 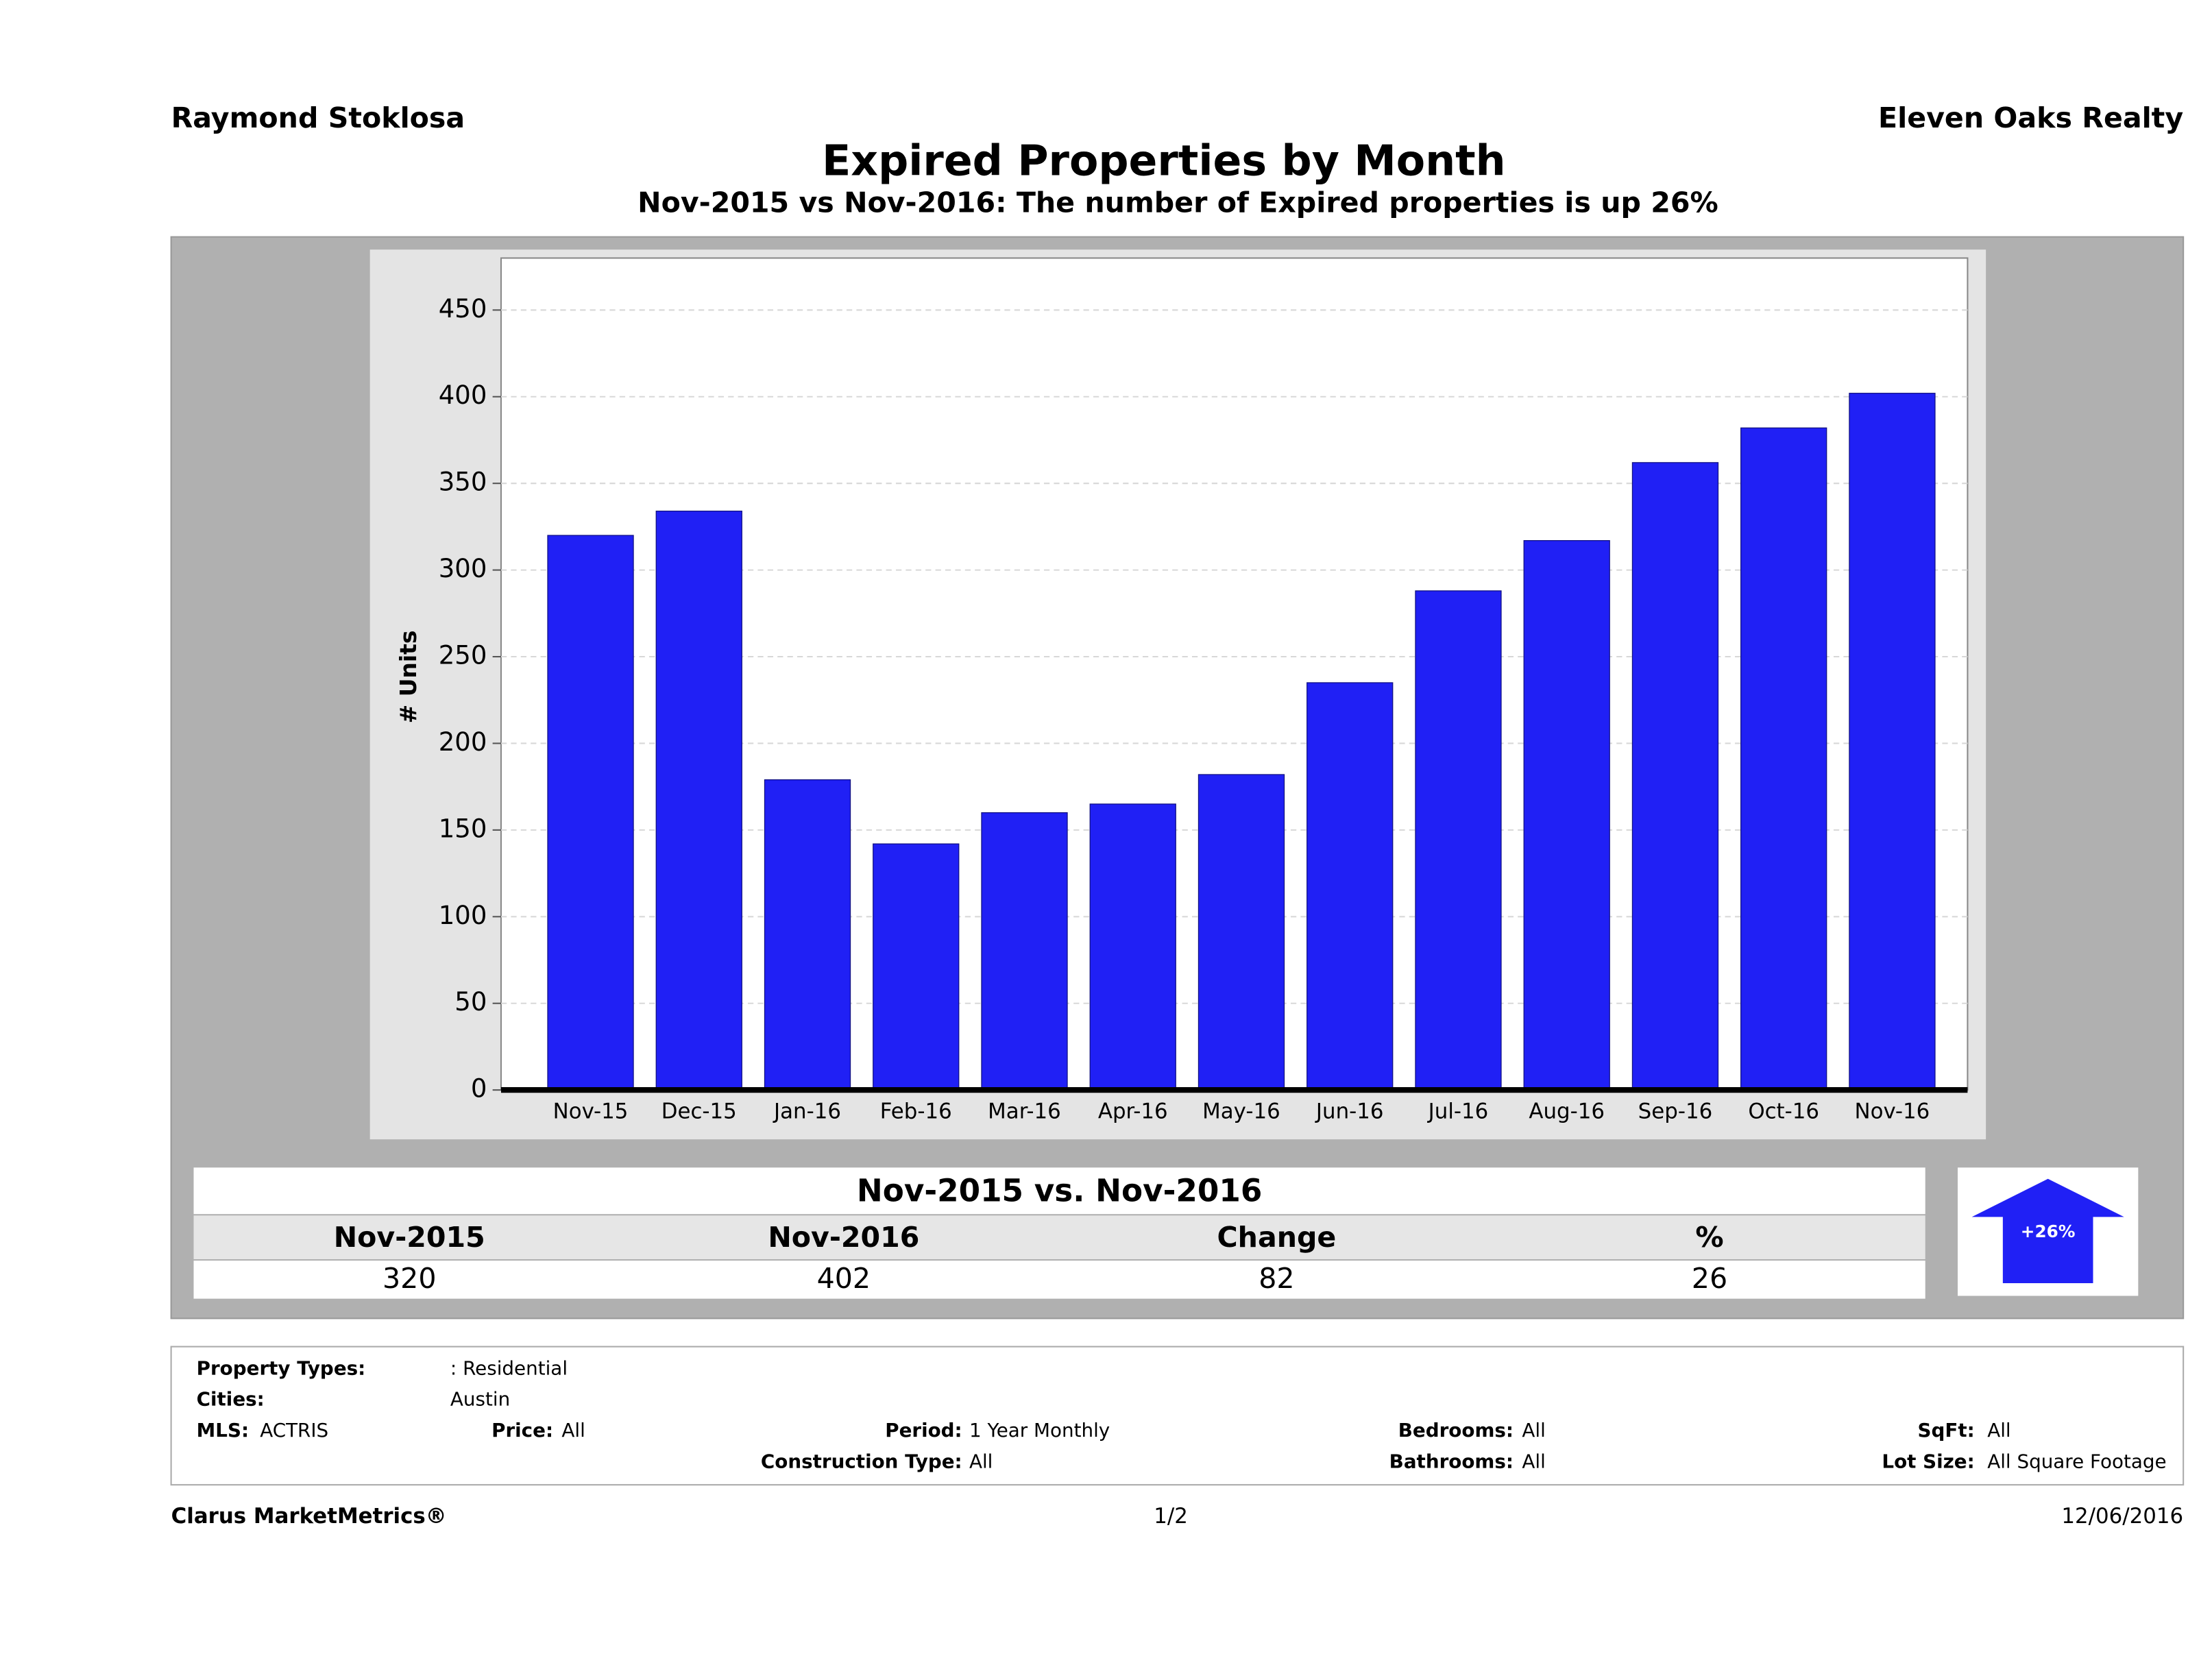 I want to click on badge-label: +26%, so click(x=2048, y=1231).